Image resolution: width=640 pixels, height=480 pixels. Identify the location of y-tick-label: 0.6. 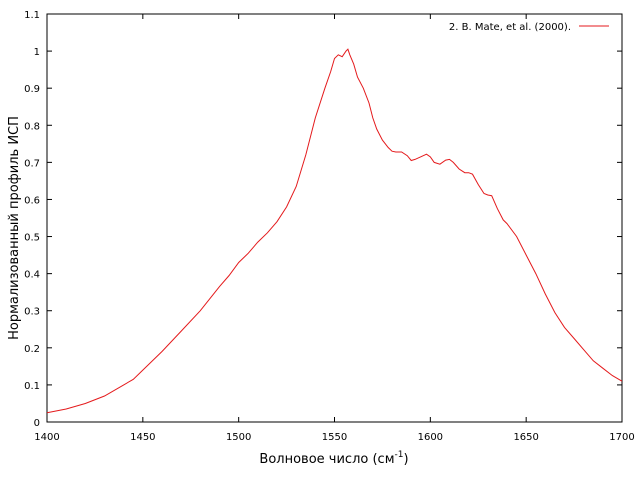
(32, 200).